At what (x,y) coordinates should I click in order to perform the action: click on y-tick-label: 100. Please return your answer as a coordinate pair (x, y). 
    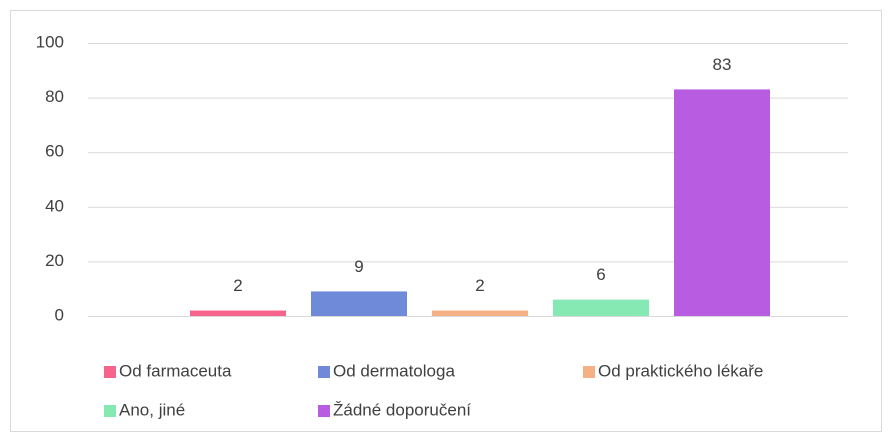
    Looking at the image, I should click on (50, 41).